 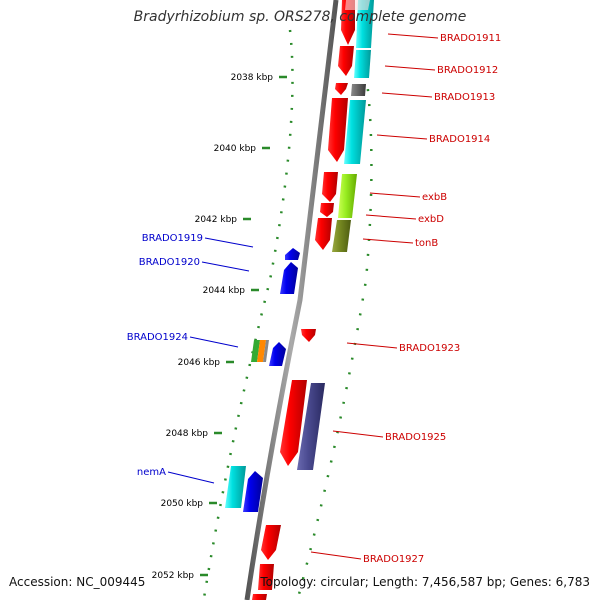 I want to click on gene-brado1923, so click(x=308, y=335).